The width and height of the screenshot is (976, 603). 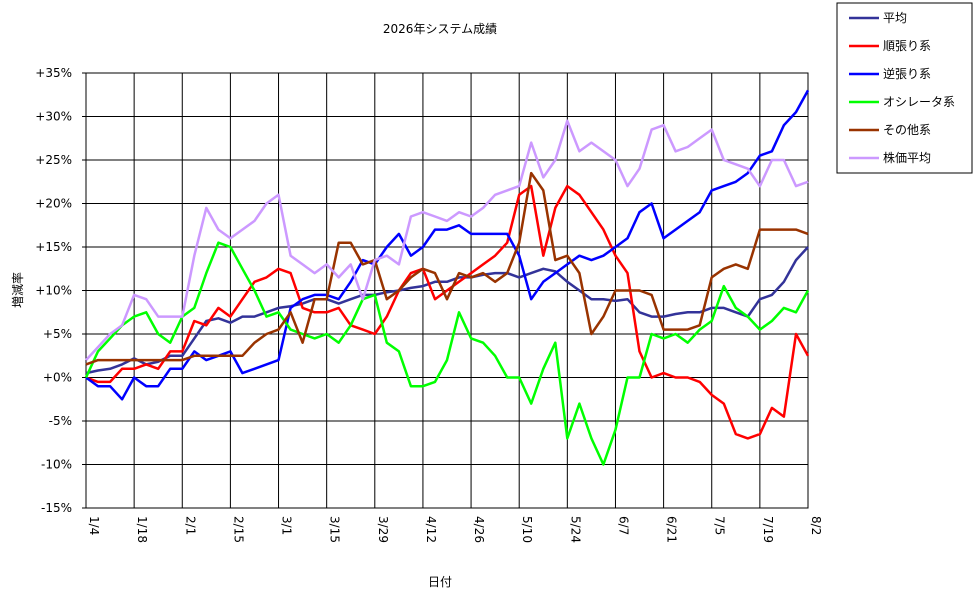 What do you see at coordinates (56, 465) in the screenshot?
I see `y-tick-label: -10%` at bounding box center [56, 465].